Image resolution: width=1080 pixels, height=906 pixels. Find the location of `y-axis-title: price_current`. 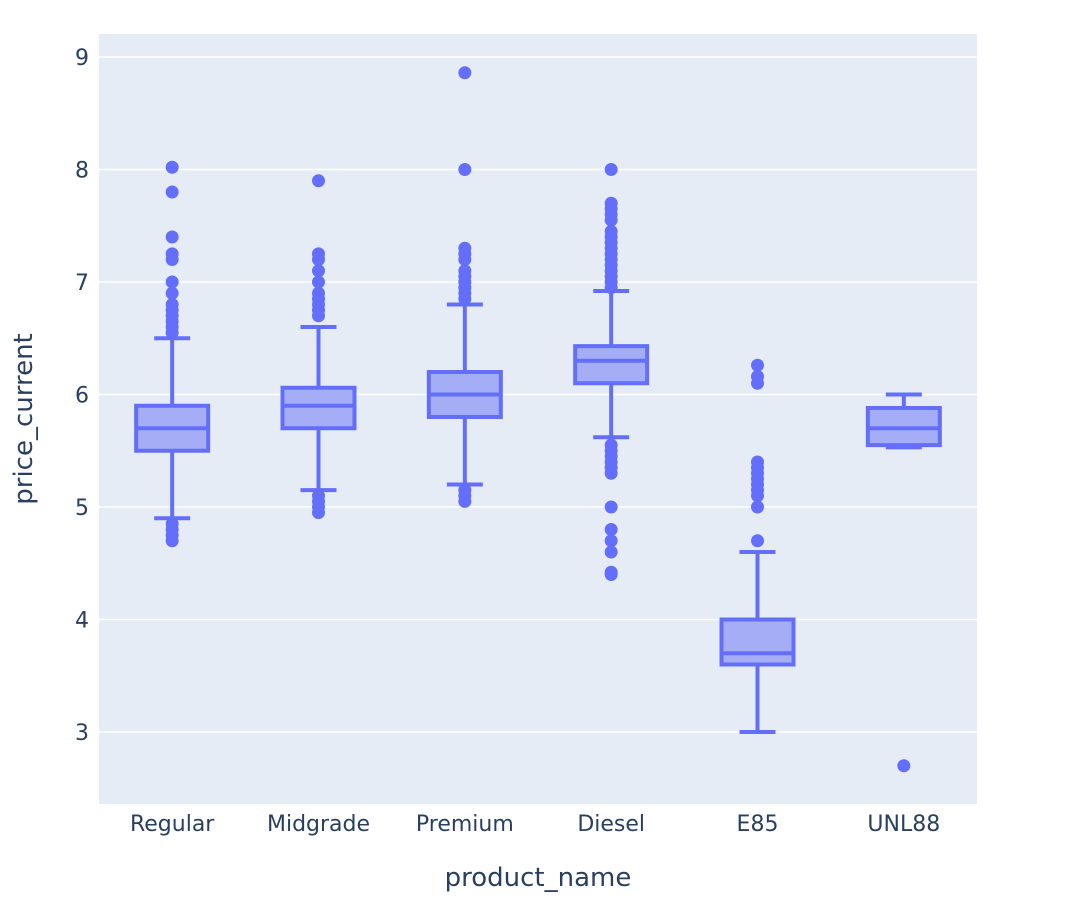

y-axis-title: price_current is located at coordinates (24, 419).